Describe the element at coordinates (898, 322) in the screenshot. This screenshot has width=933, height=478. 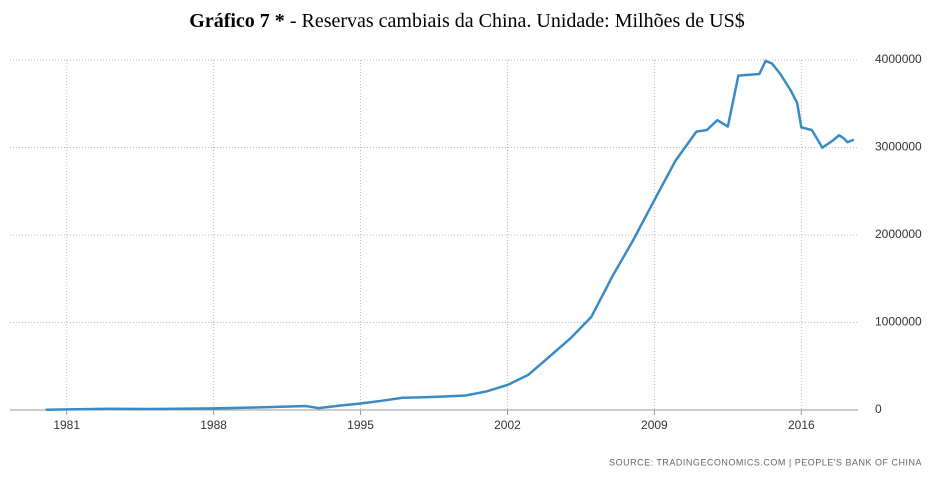
I see `y-tick-label: 1000000` at that location.